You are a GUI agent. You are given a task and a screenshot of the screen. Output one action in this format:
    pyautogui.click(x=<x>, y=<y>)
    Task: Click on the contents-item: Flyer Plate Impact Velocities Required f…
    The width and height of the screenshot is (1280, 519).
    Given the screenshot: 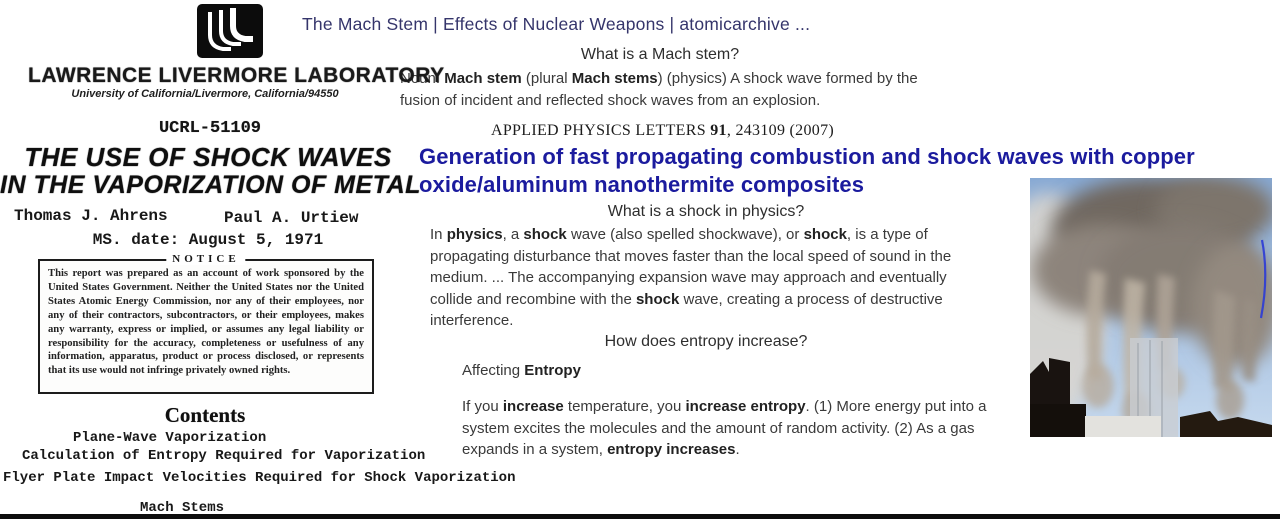 What is the action you would take?
    pyautogui.click(x=259, y=478)
    